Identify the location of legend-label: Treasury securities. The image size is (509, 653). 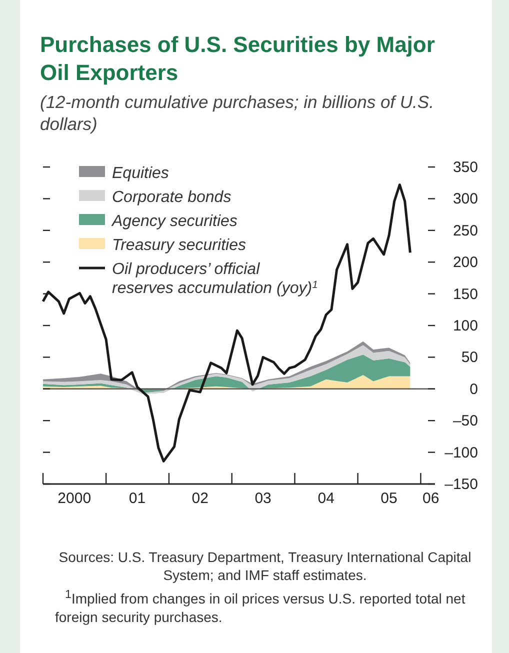
(179, 245).